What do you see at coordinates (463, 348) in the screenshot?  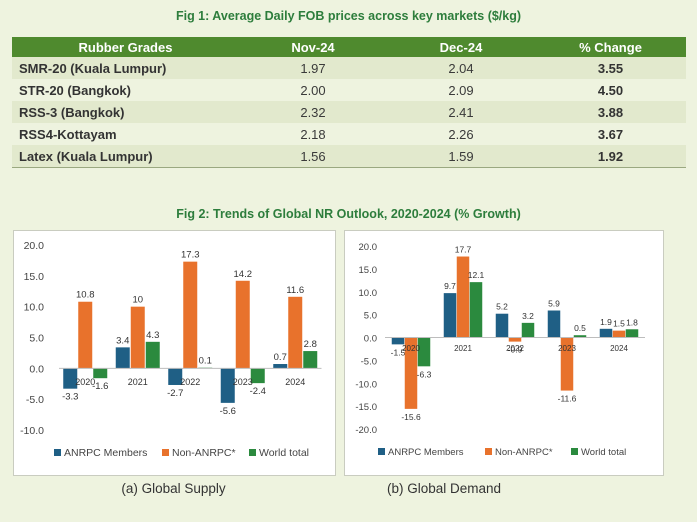 I see `x-tick-label: 2021` at bounding box center [463, 348].